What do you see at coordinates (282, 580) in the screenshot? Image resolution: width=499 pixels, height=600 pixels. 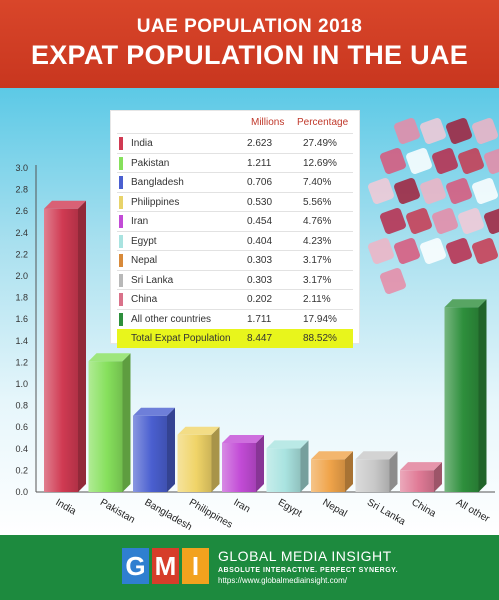 I see `brand-url: https://www.globalmediainsight.com/` at bounding box center [282, 580].